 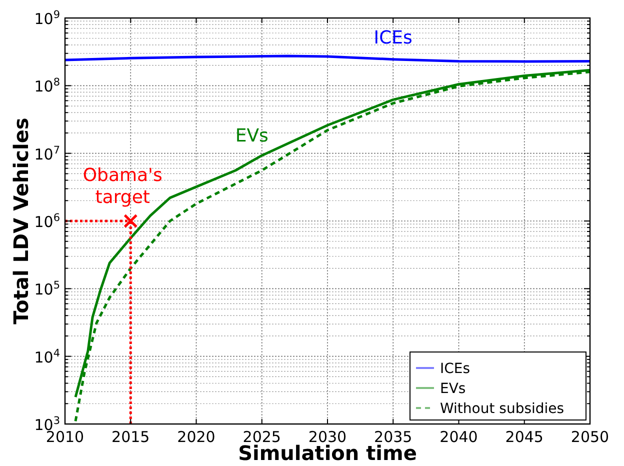 What do you see at coordinates (122, 186) in the screenshot?
I see `annotation: Obama's target` at bounding box center [122, 186].